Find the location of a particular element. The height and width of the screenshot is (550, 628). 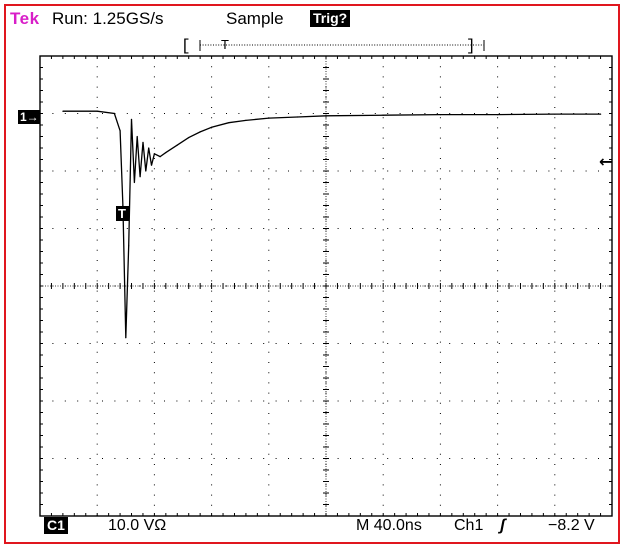

channel-marker: 1→ is located at coordinates (29, 117).